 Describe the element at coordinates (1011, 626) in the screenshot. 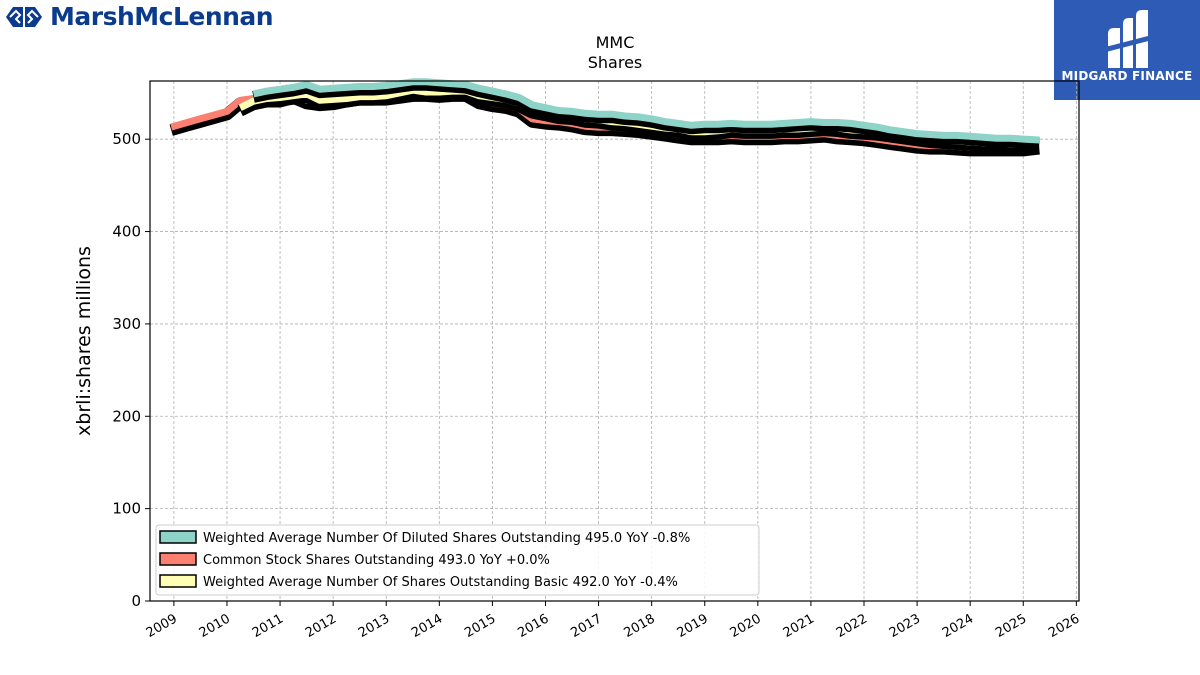

I see `x-tick-label: 2025` at that location.